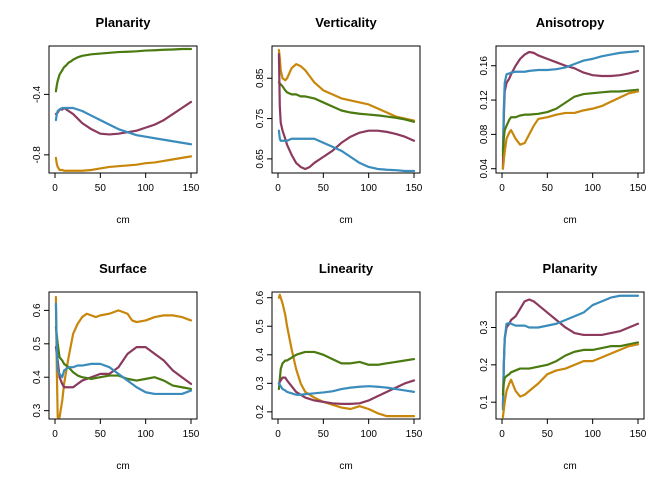  What do you see at coordinates (37, 155) in the screenshot?
I see `y-tick-label: -0.8` at bounding box center [37, 155].